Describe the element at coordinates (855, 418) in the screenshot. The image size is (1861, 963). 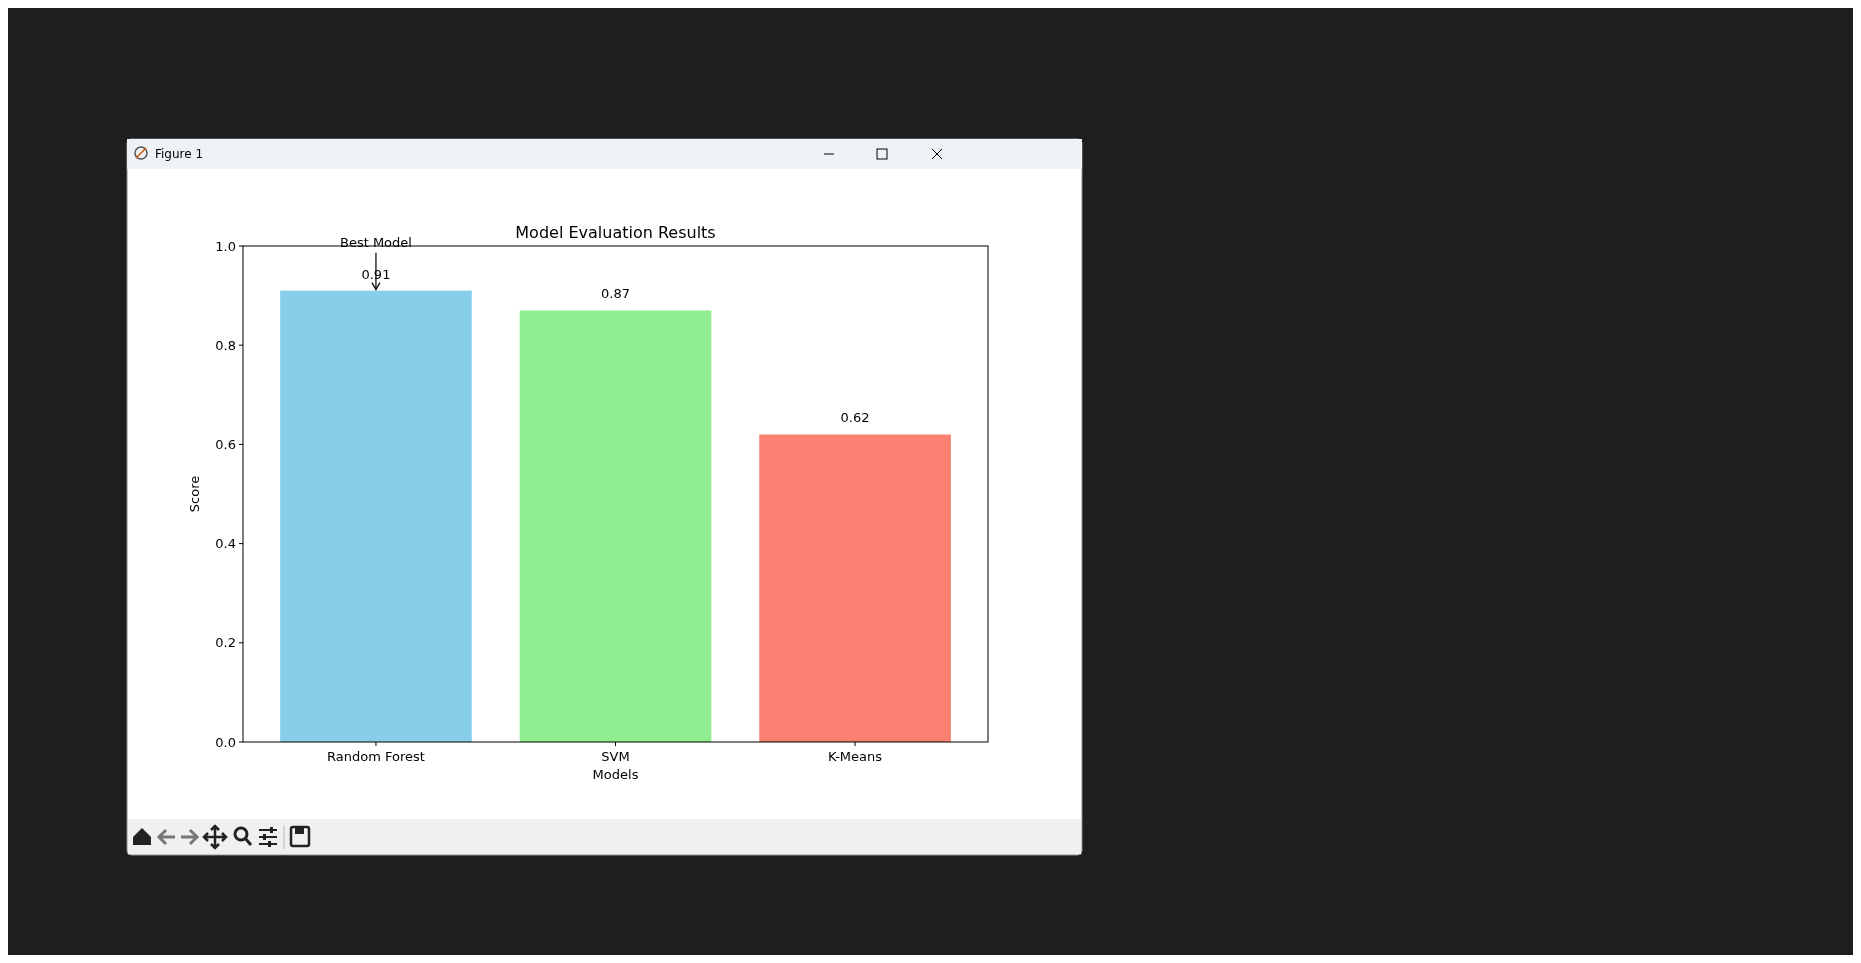
I see `data-label: 0.62` at that location.